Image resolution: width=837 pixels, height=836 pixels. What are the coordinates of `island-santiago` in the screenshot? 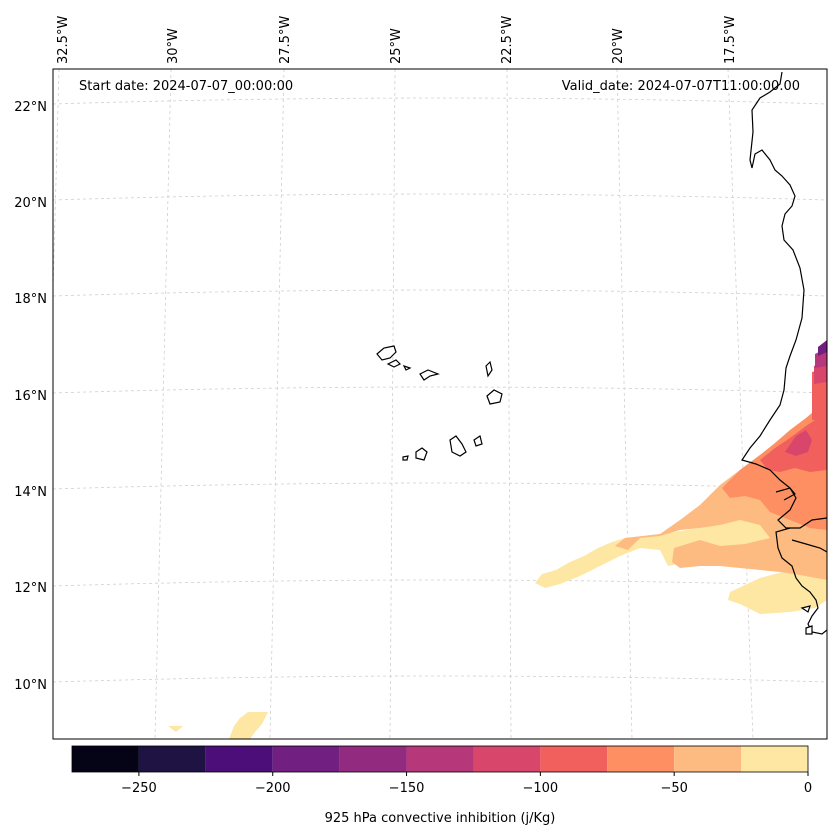 It's located at (458, 446).